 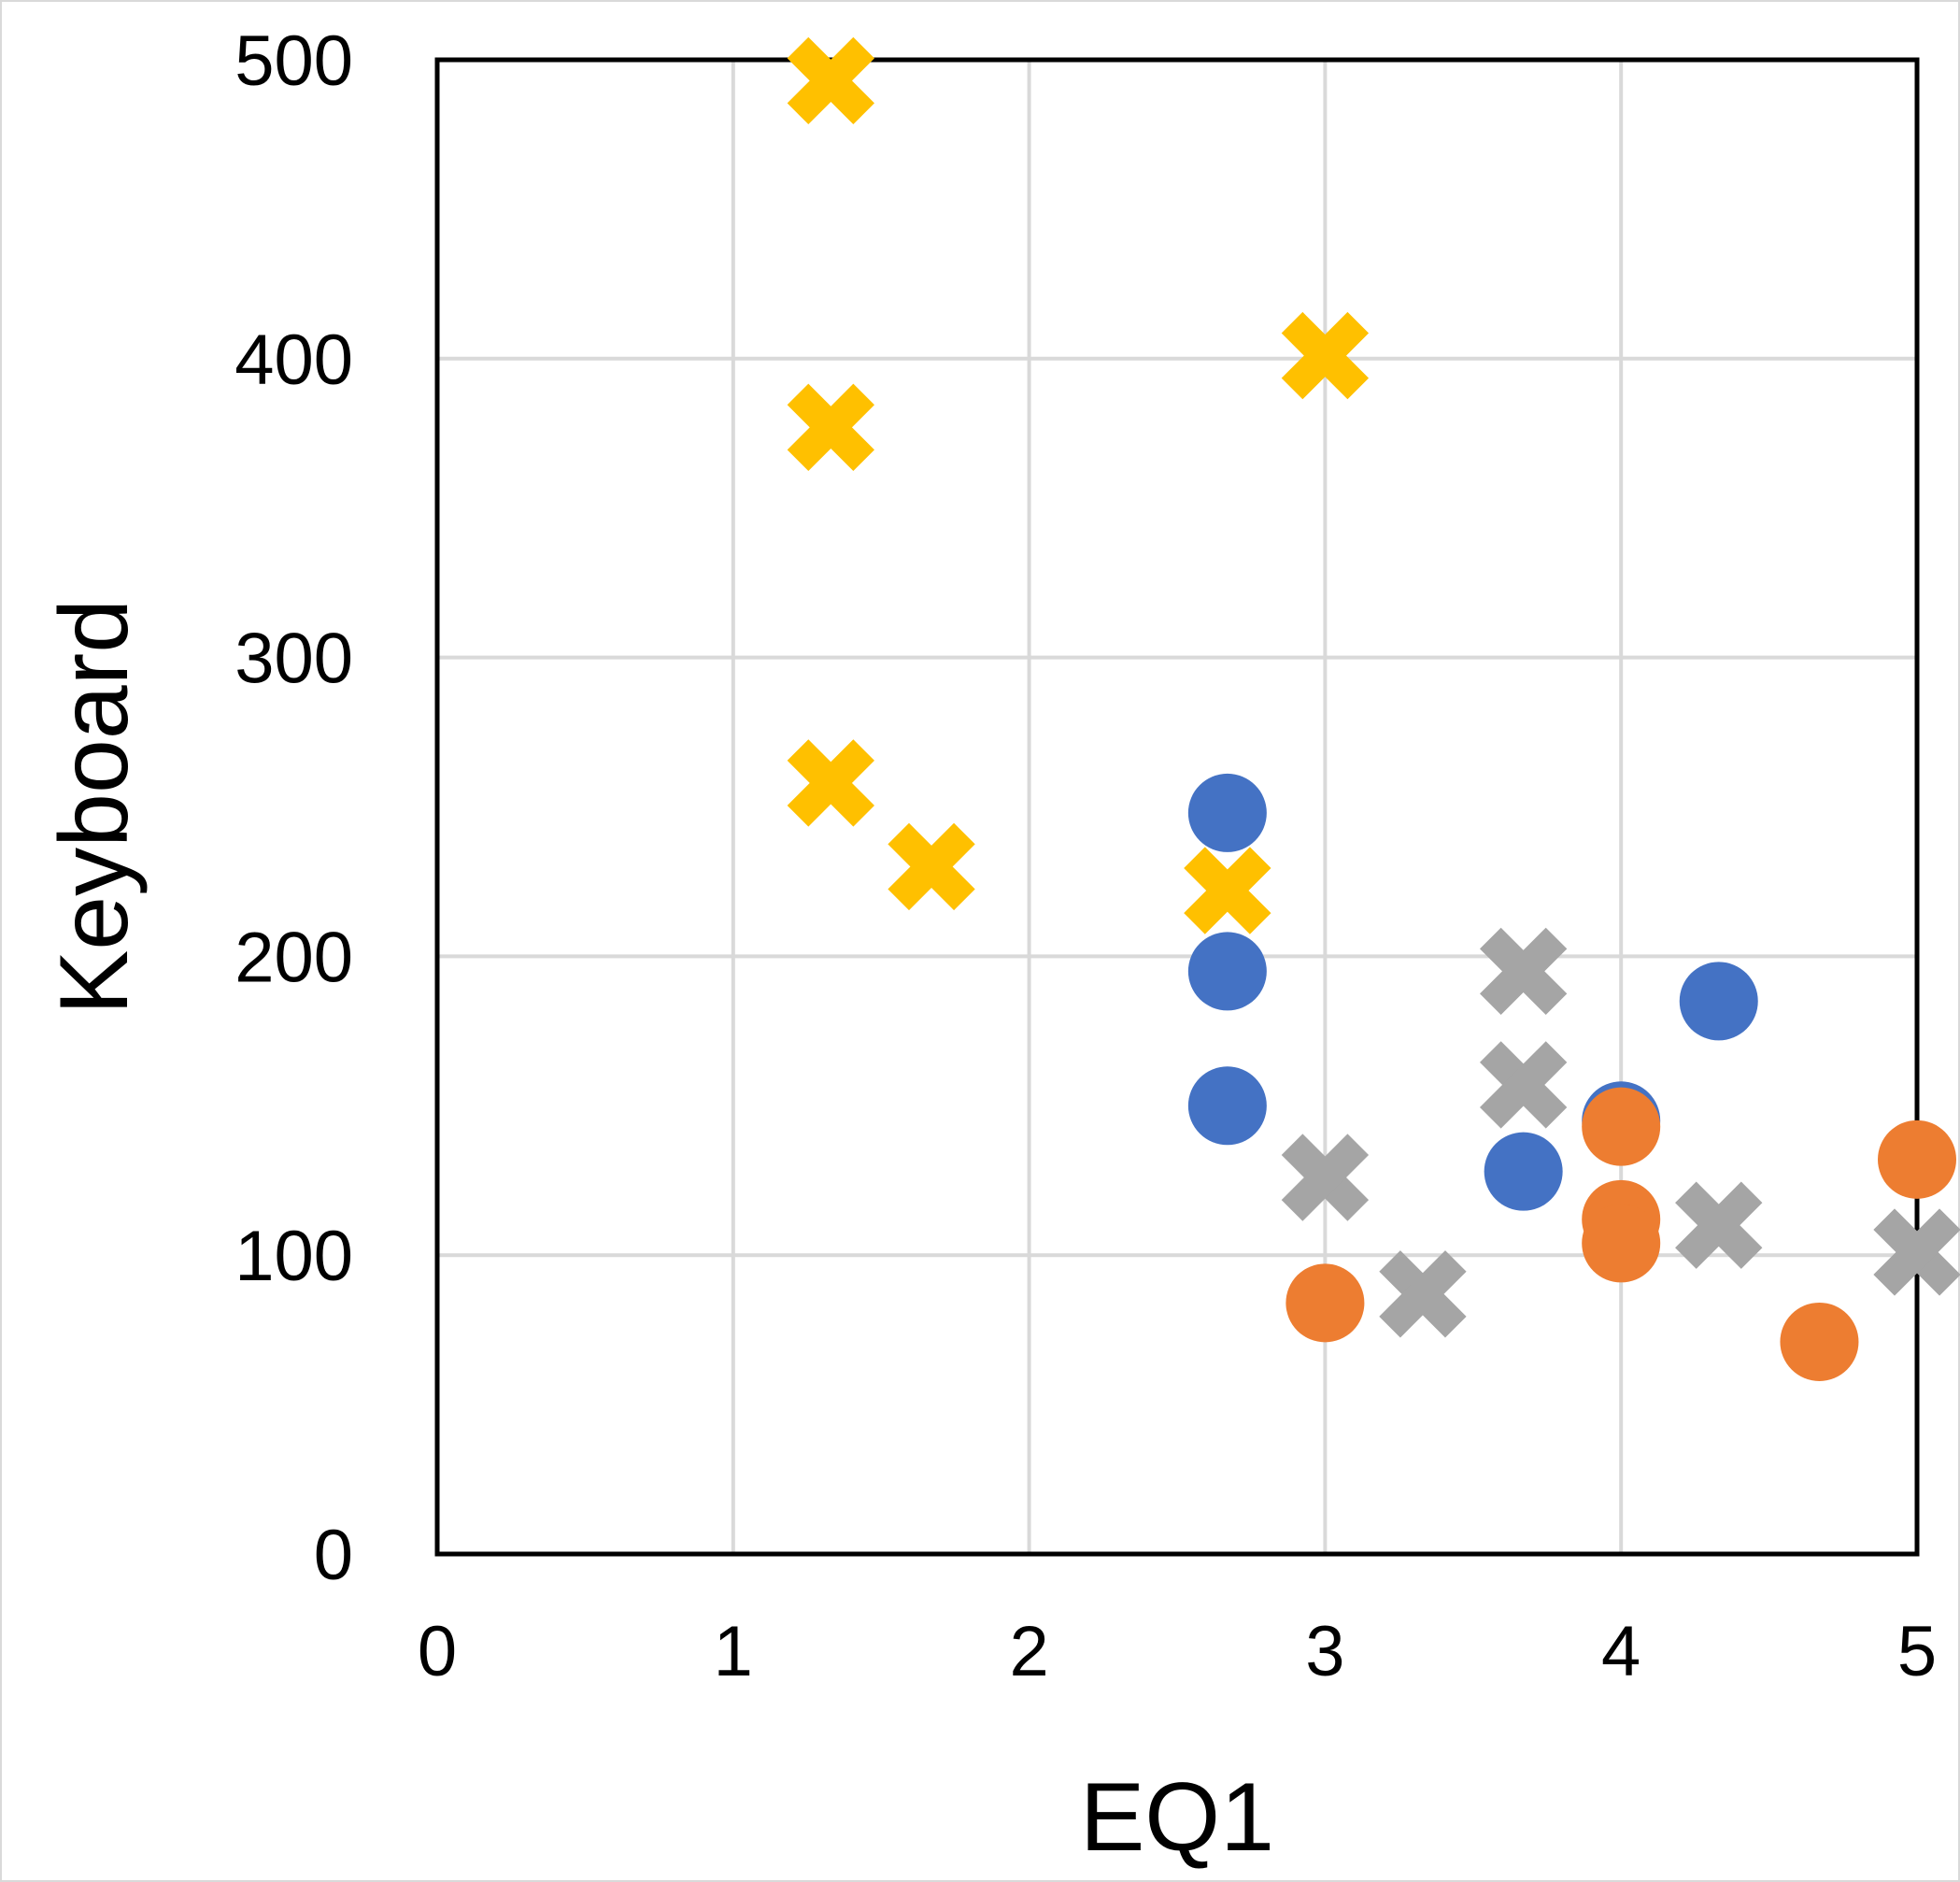 What do you see at coordinates (1177, 1817) in the screenshot?
I see `x-axis-title: EQ1` at bounding box center [1177, 1817].